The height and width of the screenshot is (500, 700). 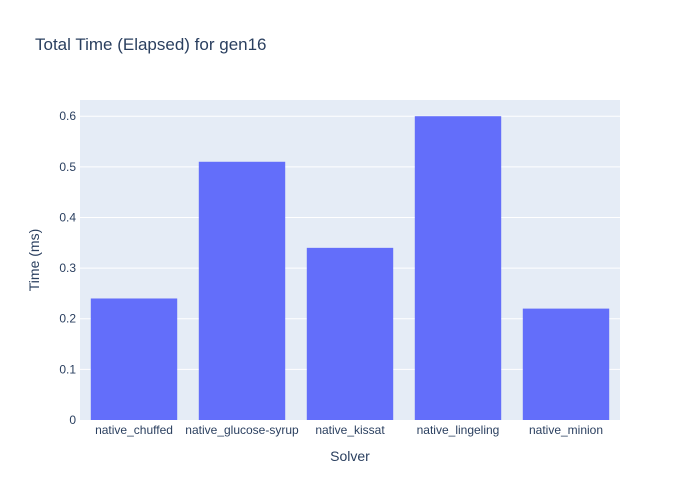 I want to click on y-tick-label: 0.2, so click(x=67, y=319).